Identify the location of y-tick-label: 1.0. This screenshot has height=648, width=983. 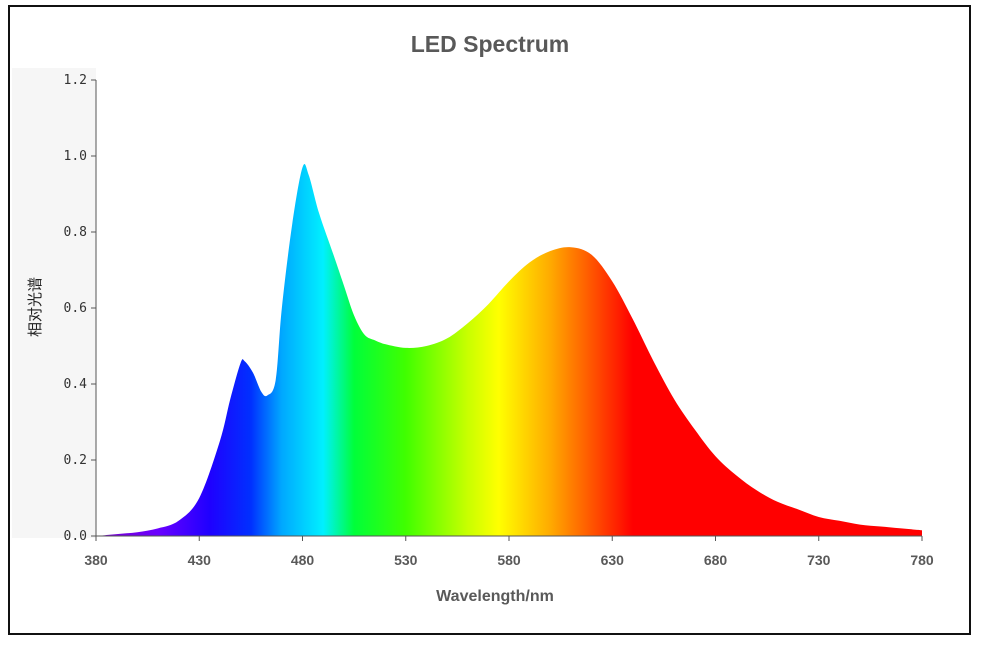
(75, 156).